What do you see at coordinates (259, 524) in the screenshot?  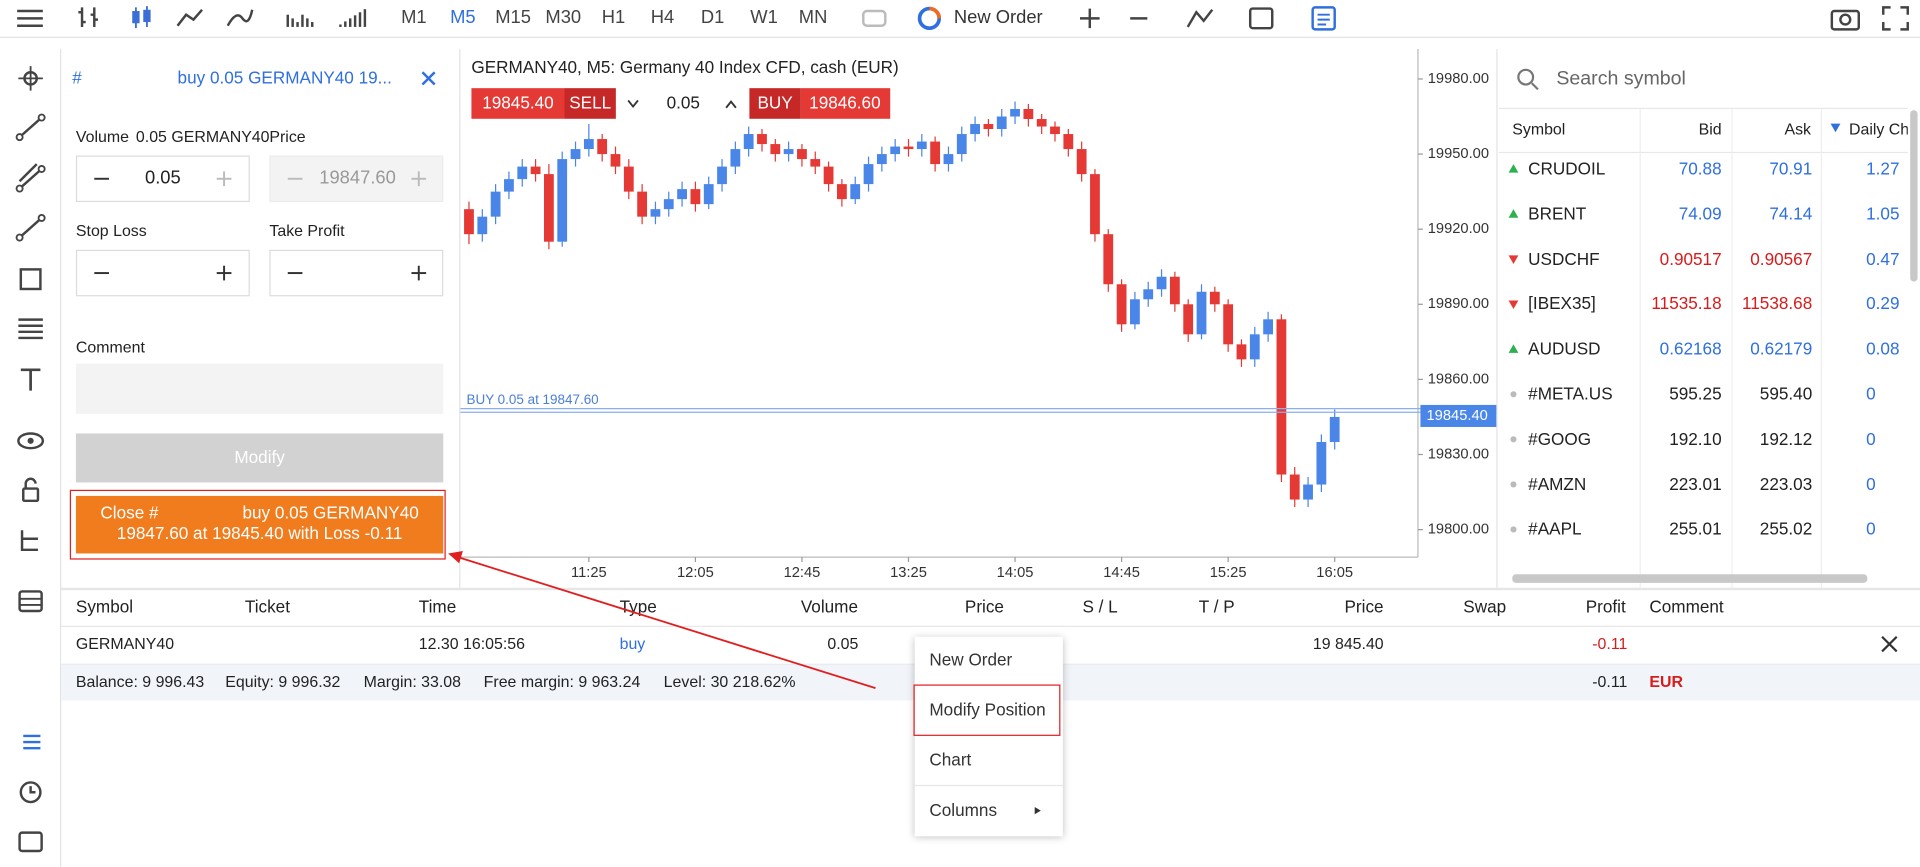 I see `close-position-button` at bounding box center [259, 524].